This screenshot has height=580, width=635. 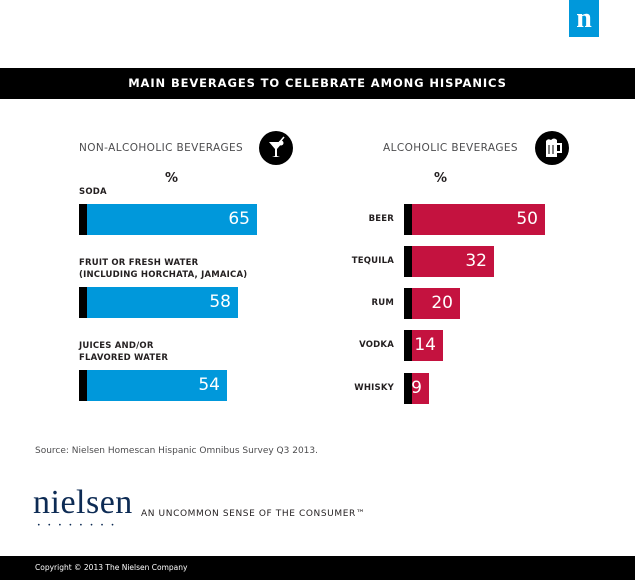 I want to click on bar: 32, so click(x=449, y=261).